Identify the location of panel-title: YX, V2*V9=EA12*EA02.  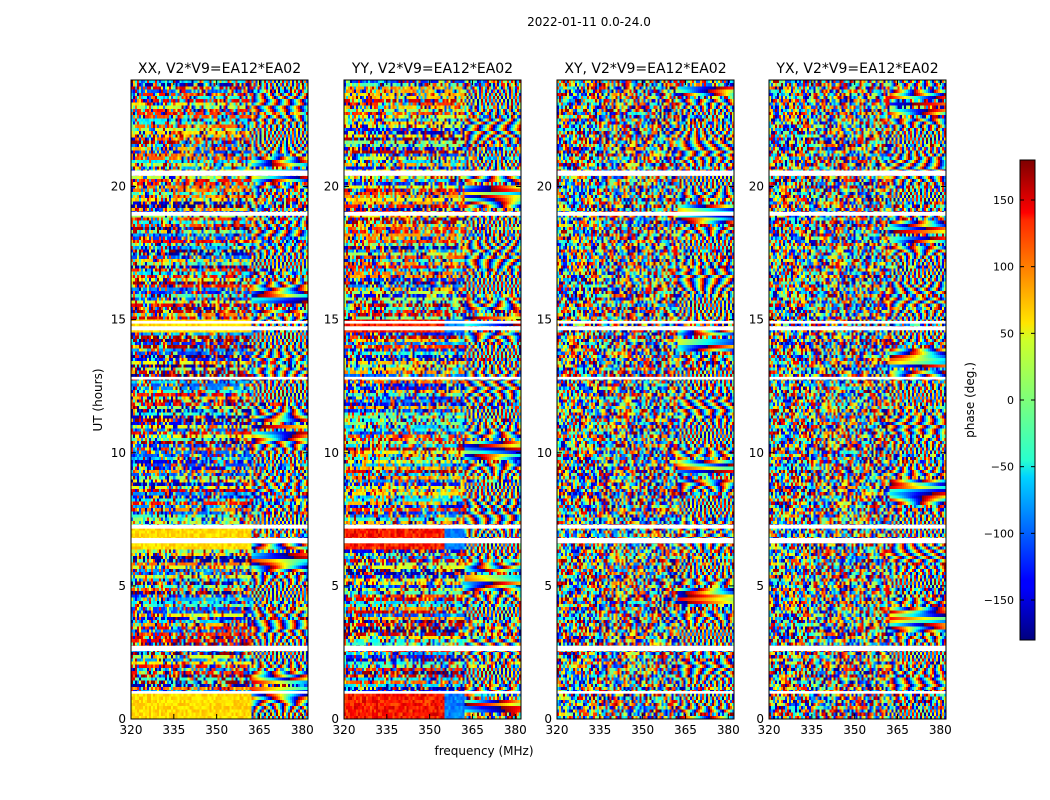
(856, 69).